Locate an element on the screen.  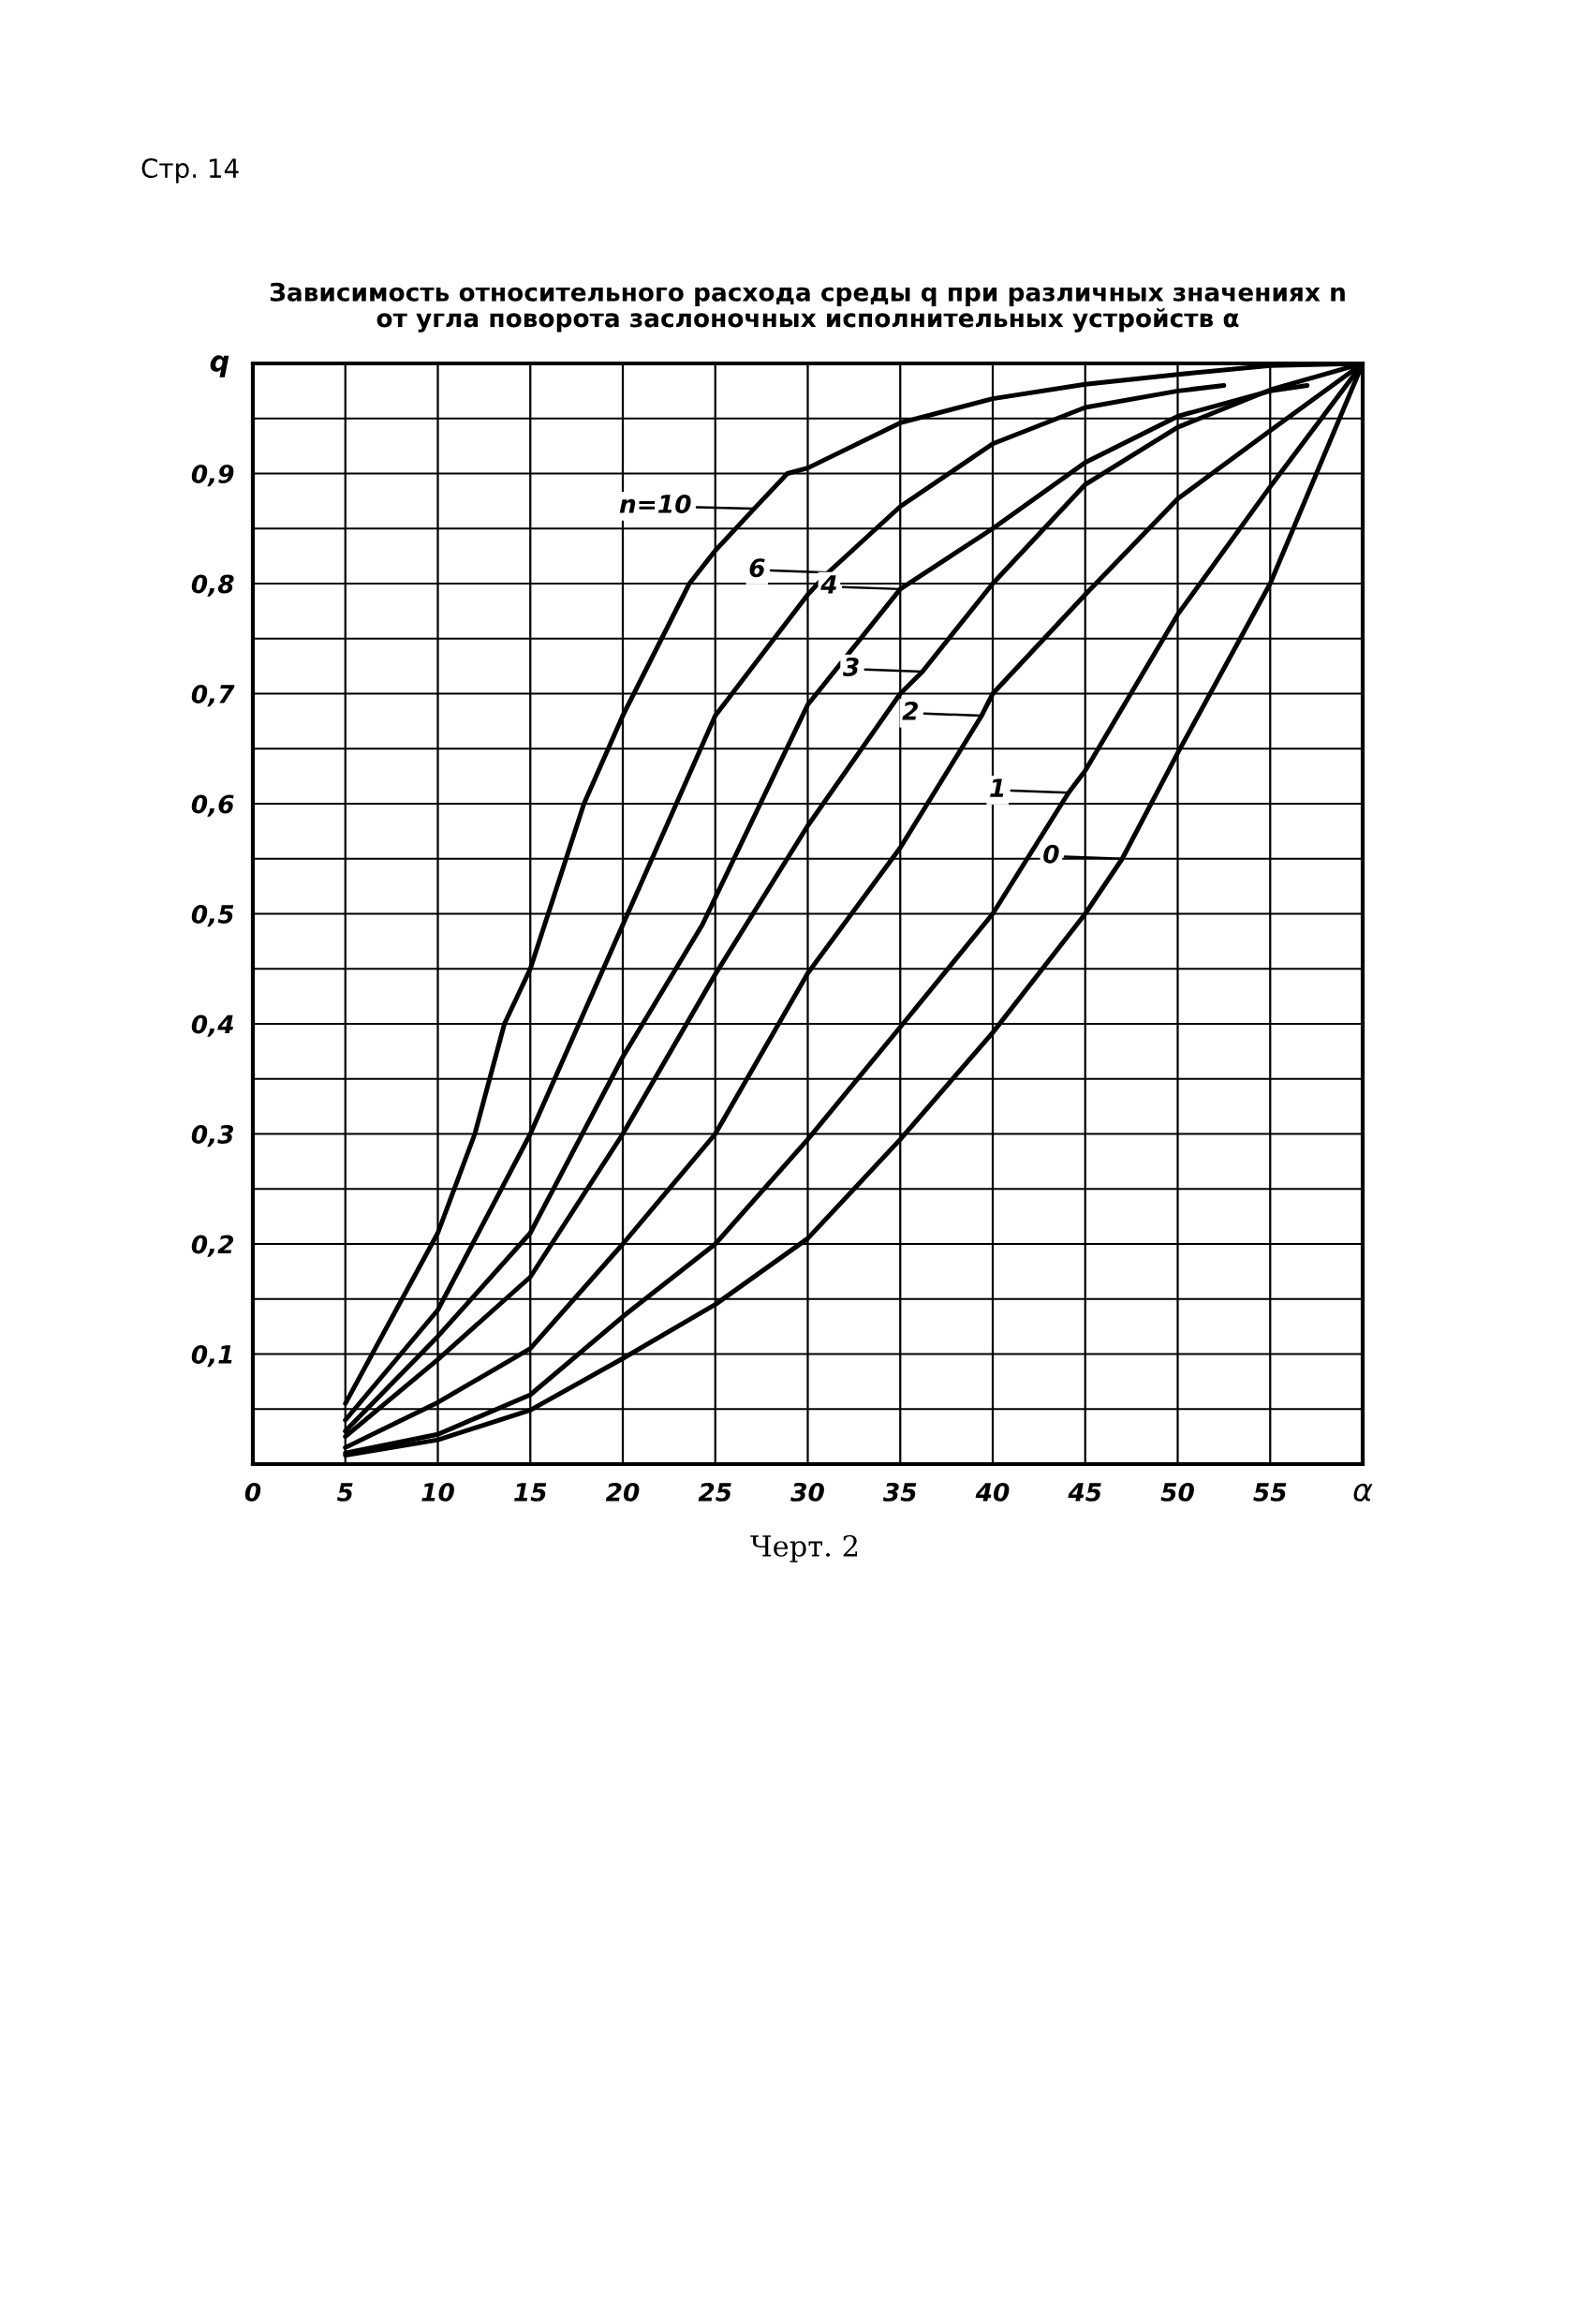
x-tick-label: 30 is located at coordinates (807, 1492).